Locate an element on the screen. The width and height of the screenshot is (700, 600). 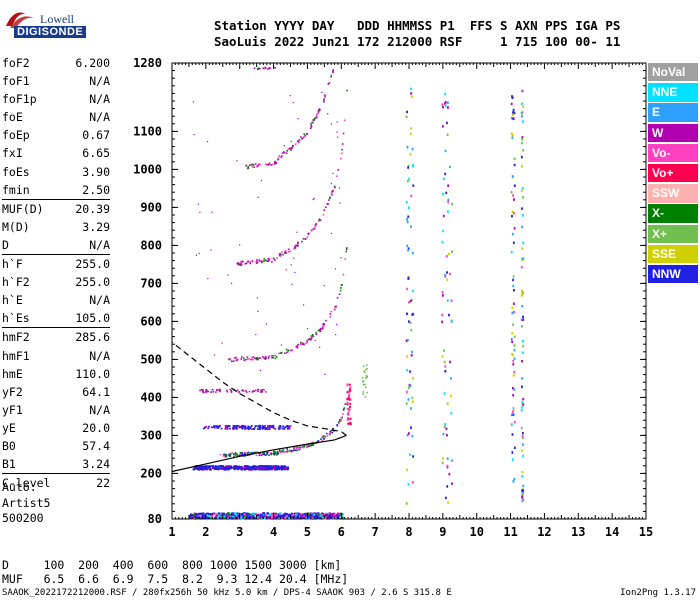
x-tick-label: 4 is located at coordinates (273, 532).